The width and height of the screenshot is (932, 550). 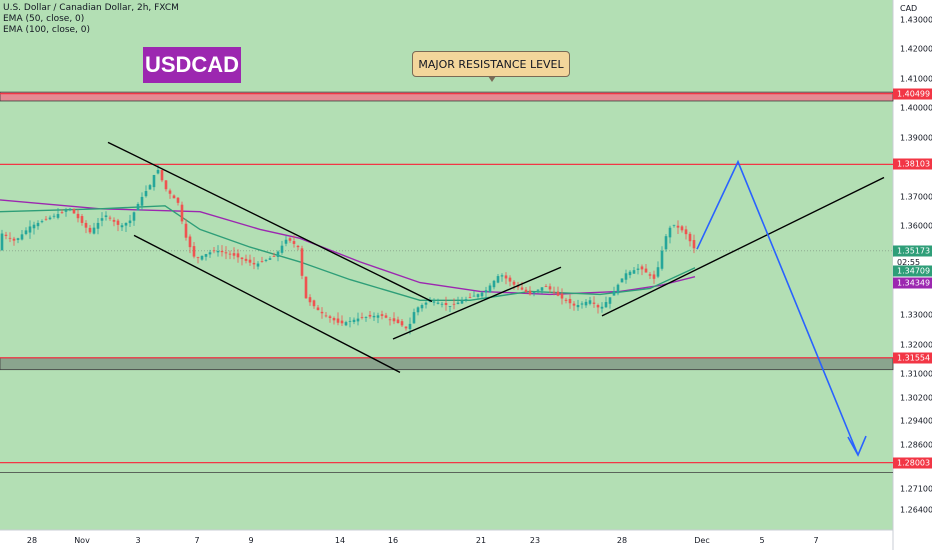 I want to click on x-tick-label: 16, so click(x=393, y=540).